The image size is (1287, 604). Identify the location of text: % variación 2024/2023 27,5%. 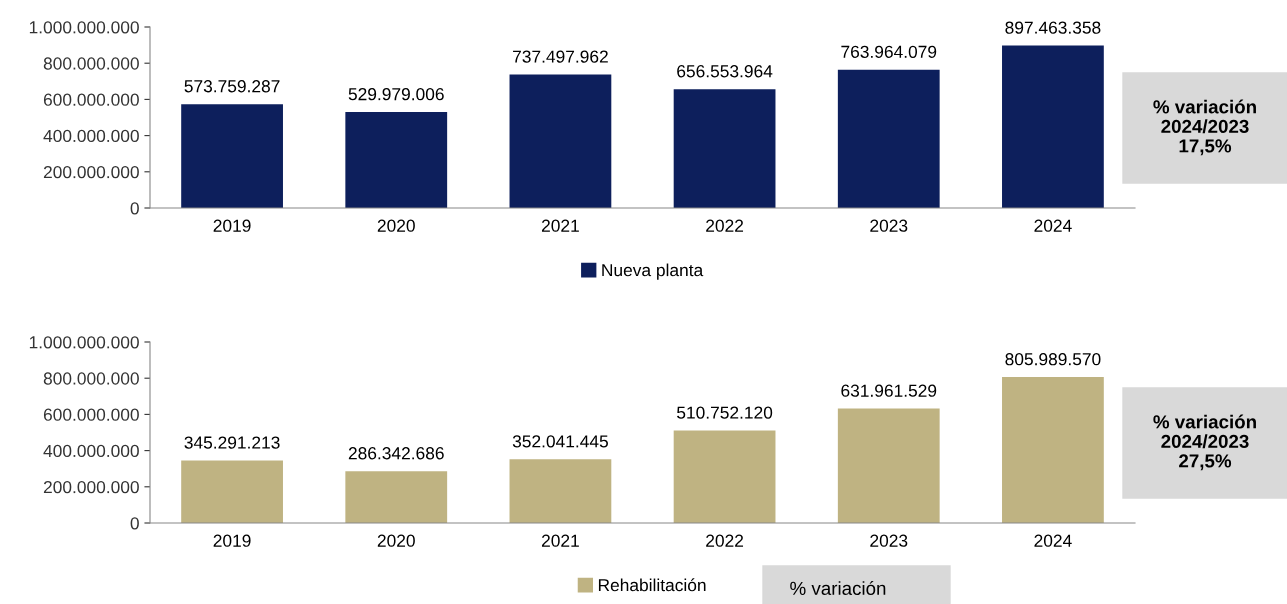
(1204, 442).